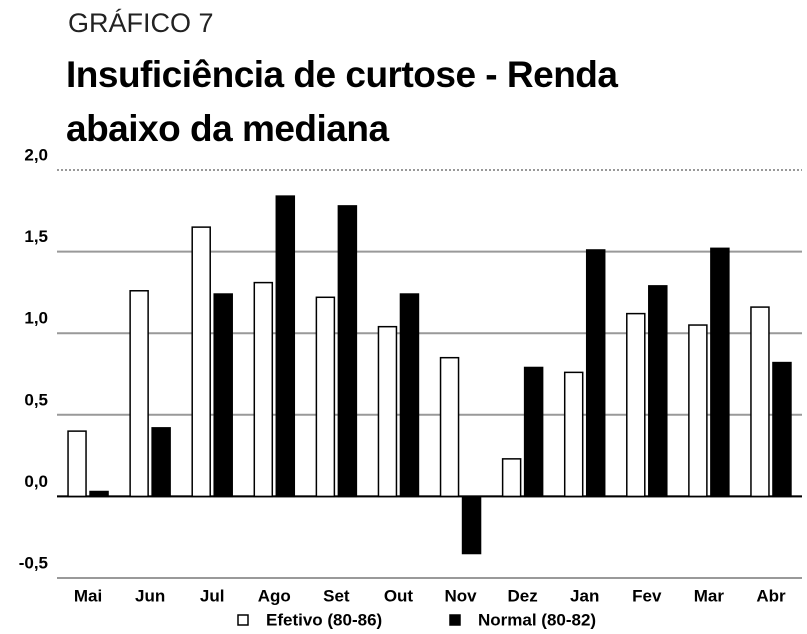  What do you see at coordinates (141, 23) in the screenshot?
I see `supertitle: GRÁFICO 7` at bounding box center [141, 23].